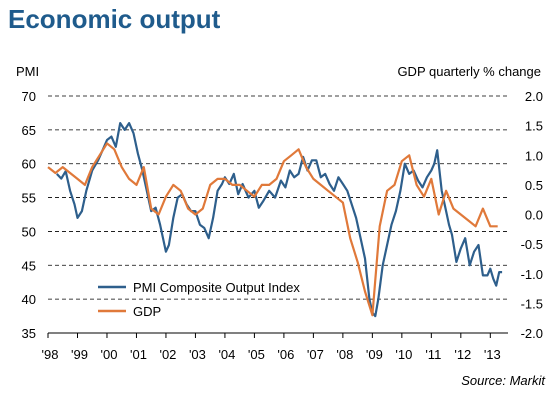 This screenshot has height=403, width=559. What do you see at coordinates (29, 333) in the screenshot?
I see `y-left-tick-label: 35` at bounding box center [29, 333].